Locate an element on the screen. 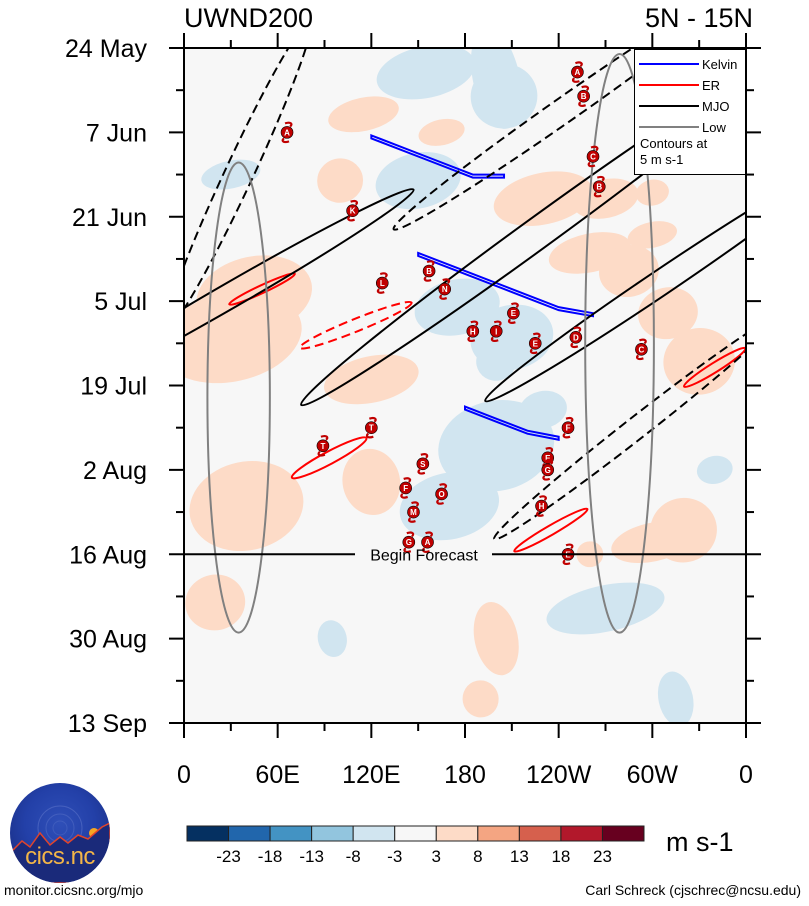  contour-low is located at coordinates (619, 343).